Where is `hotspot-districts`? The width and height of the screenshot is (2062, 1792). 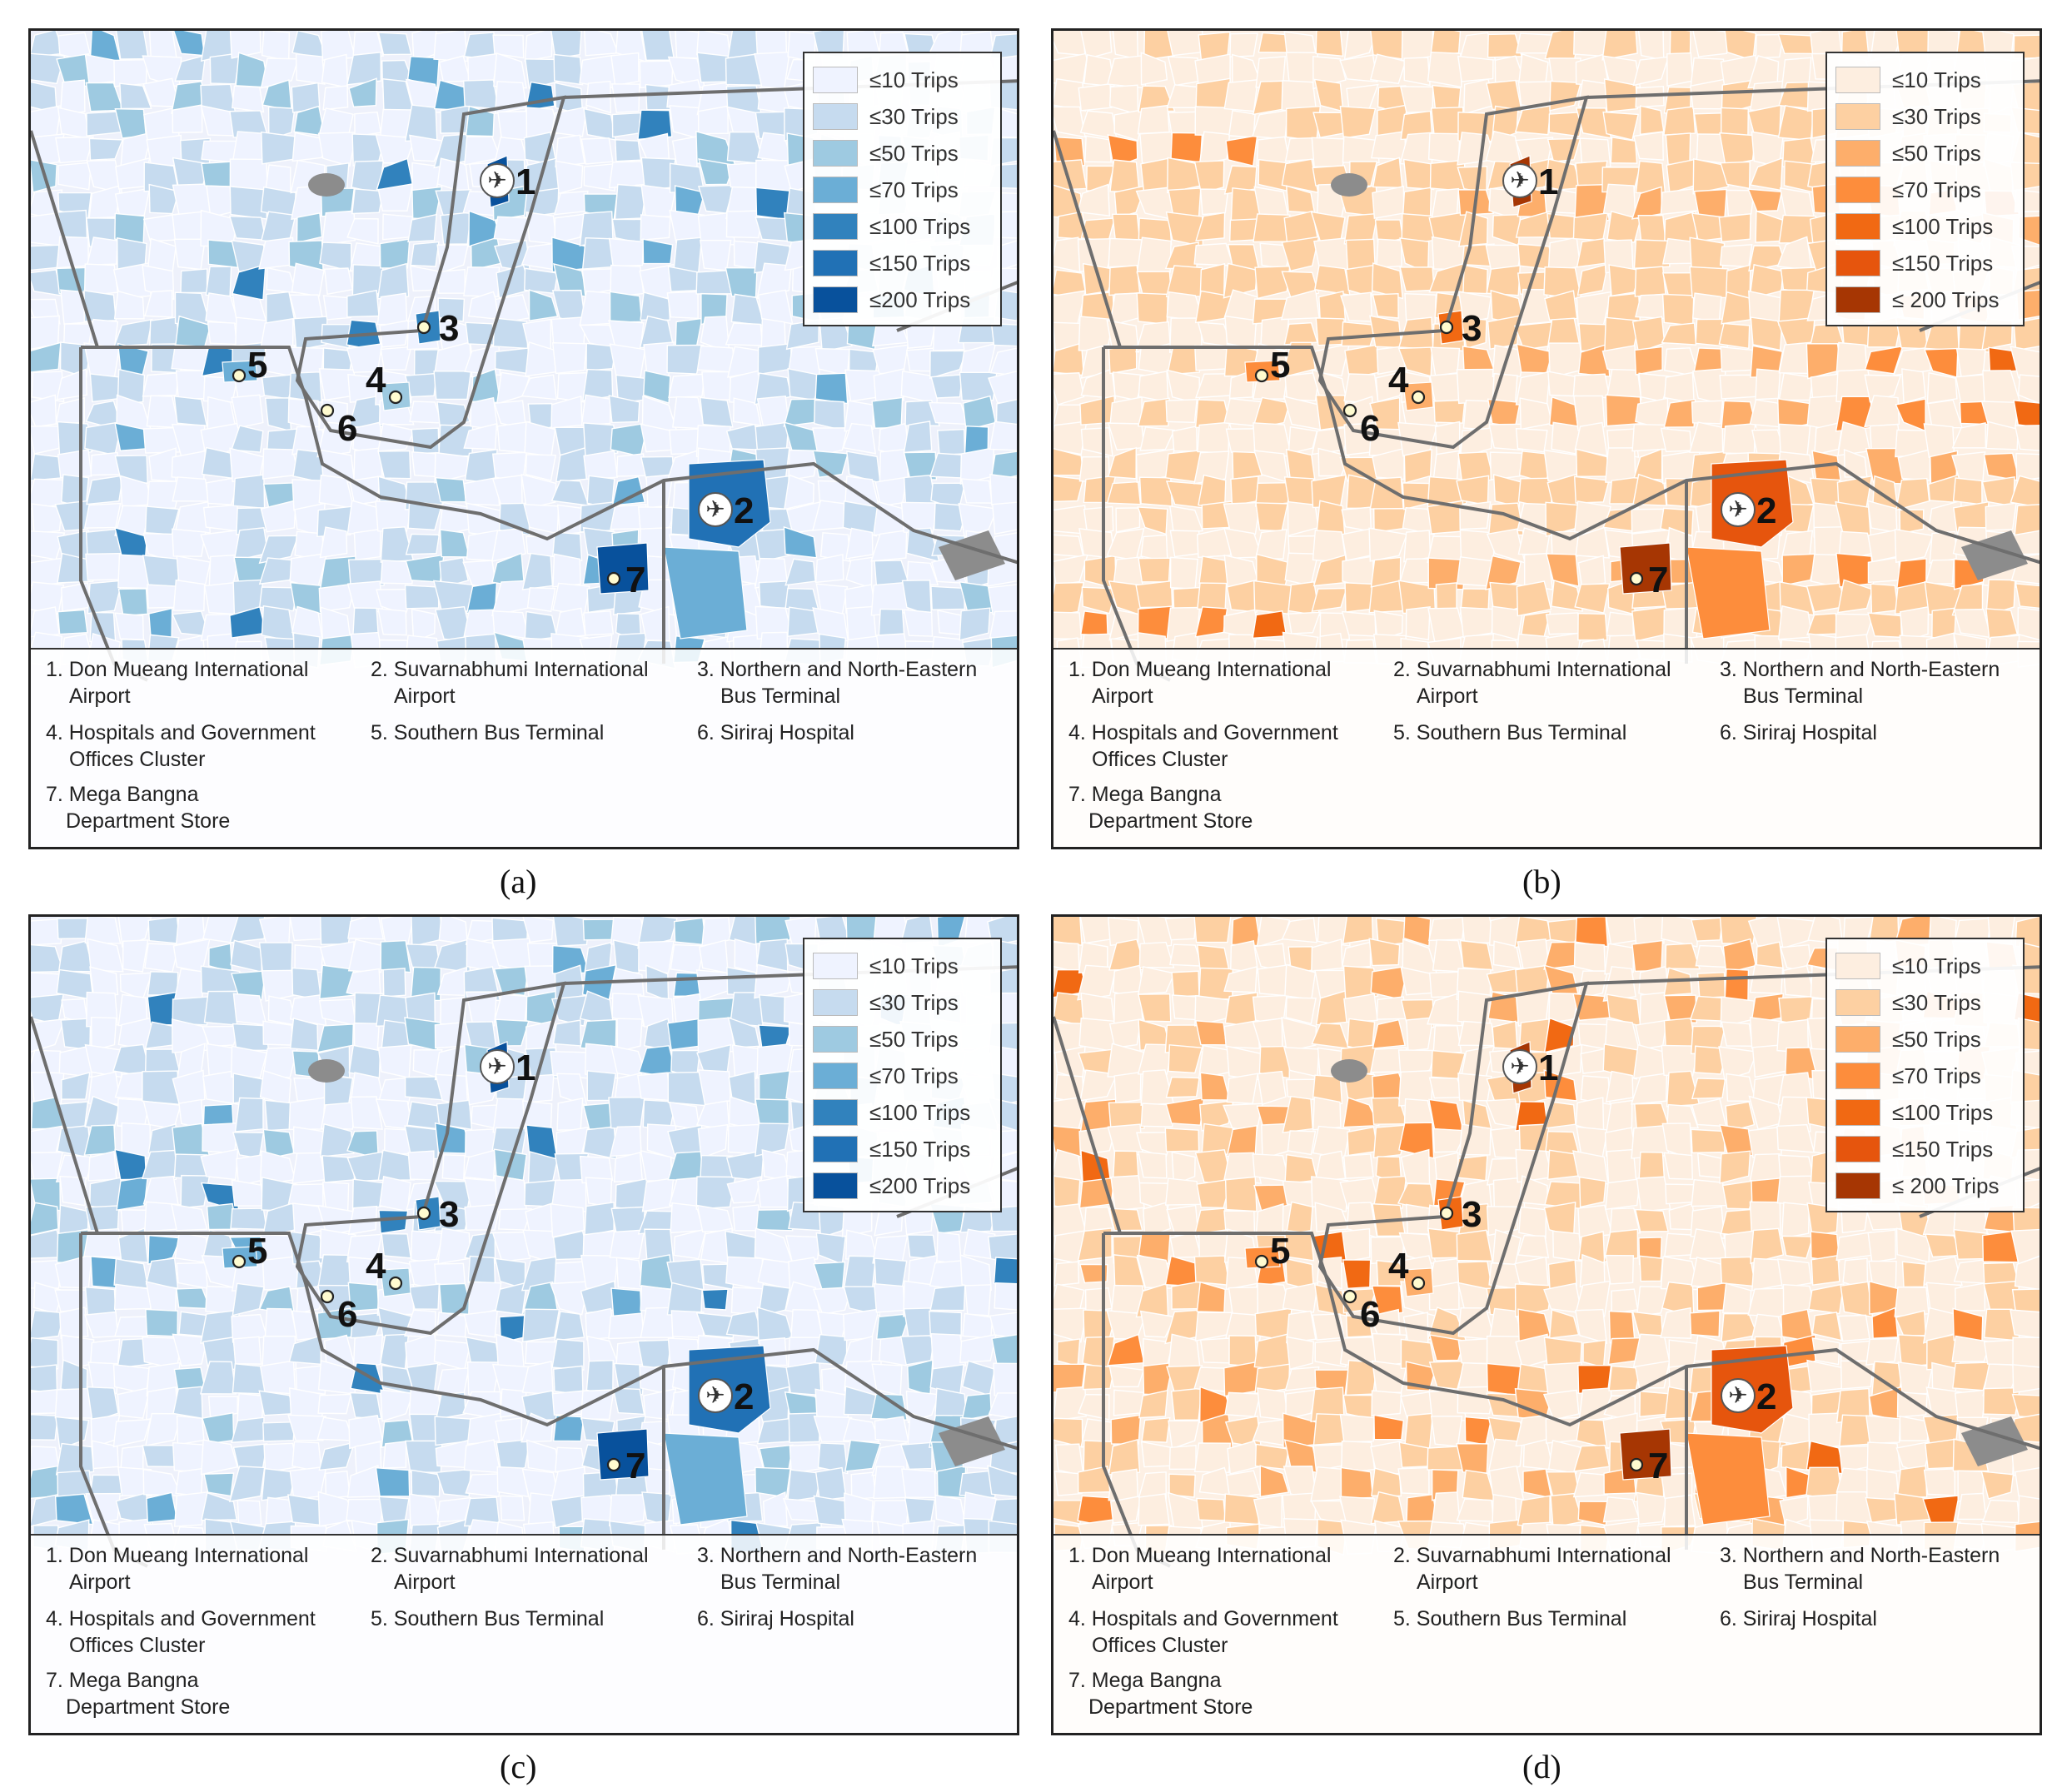 hotspot-districts is located at coordinates (1519, 1284).